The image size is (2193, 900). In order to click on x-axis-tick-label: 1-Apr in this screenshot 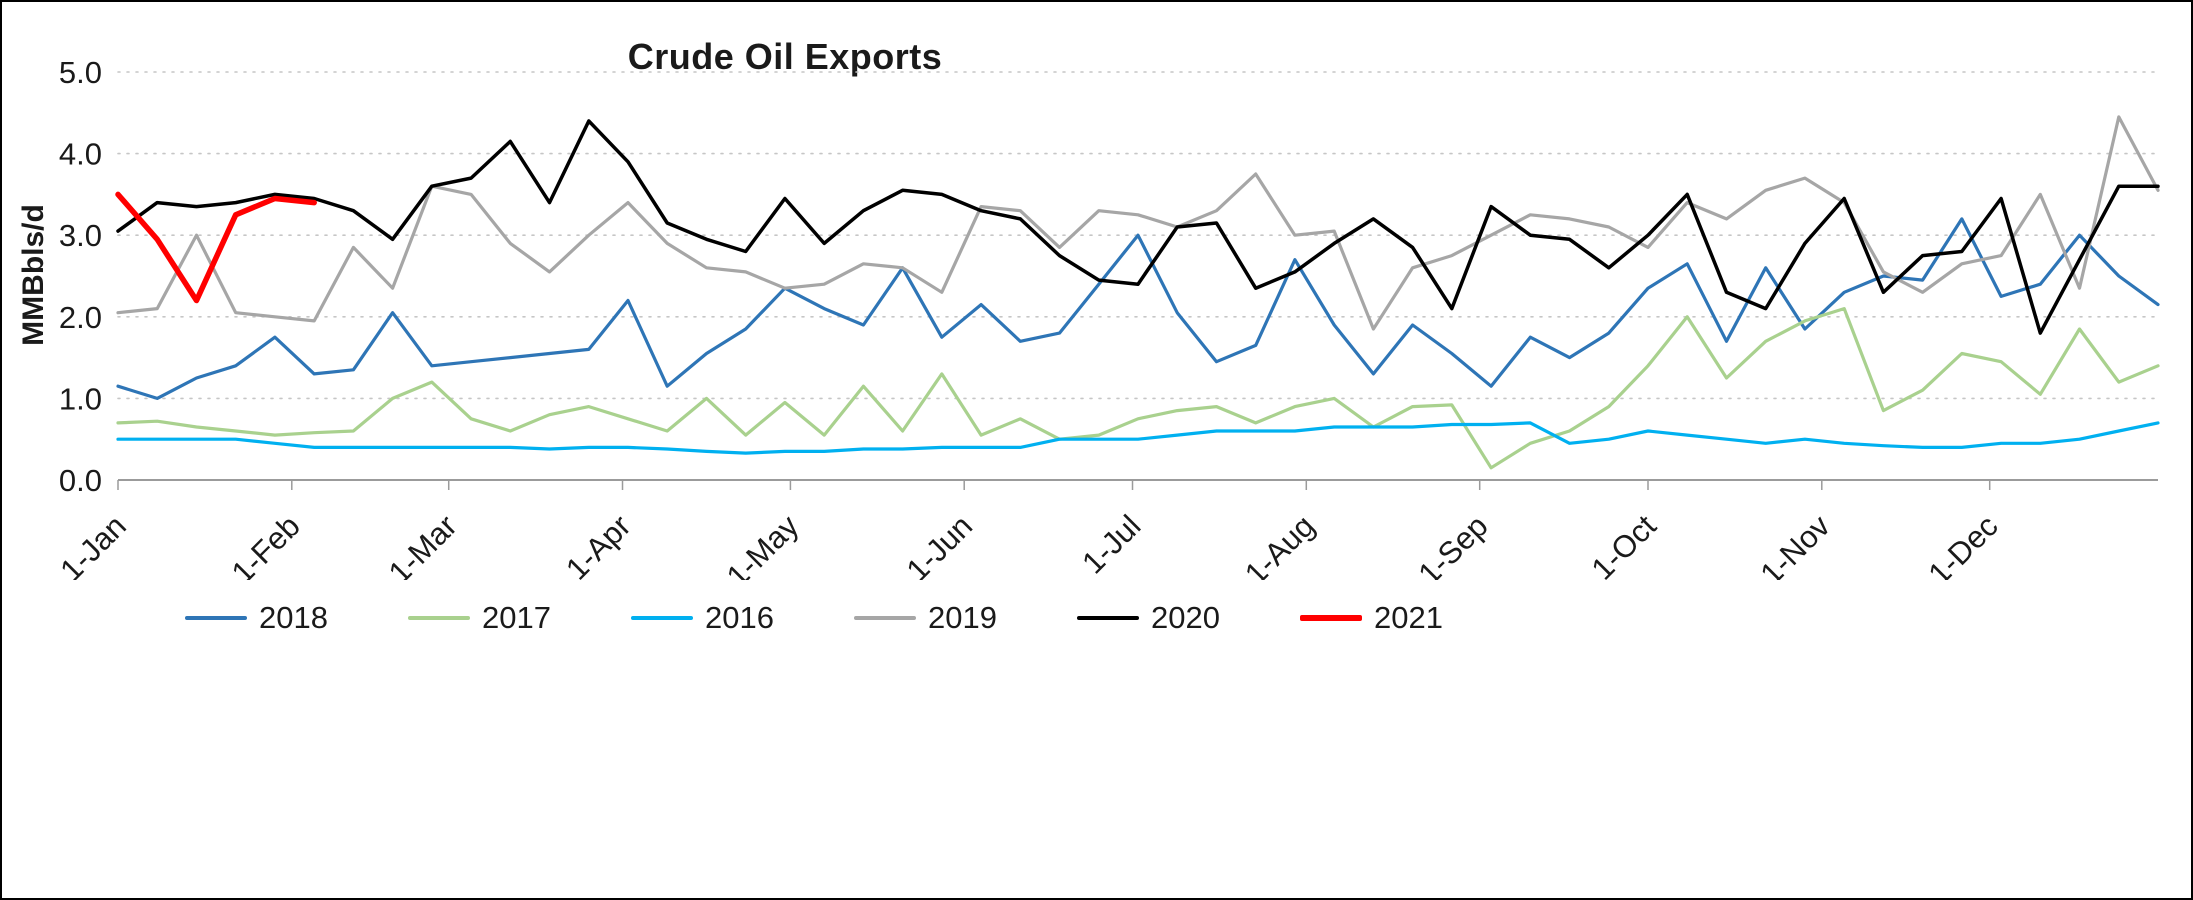, I will do `click(598, 544)`.